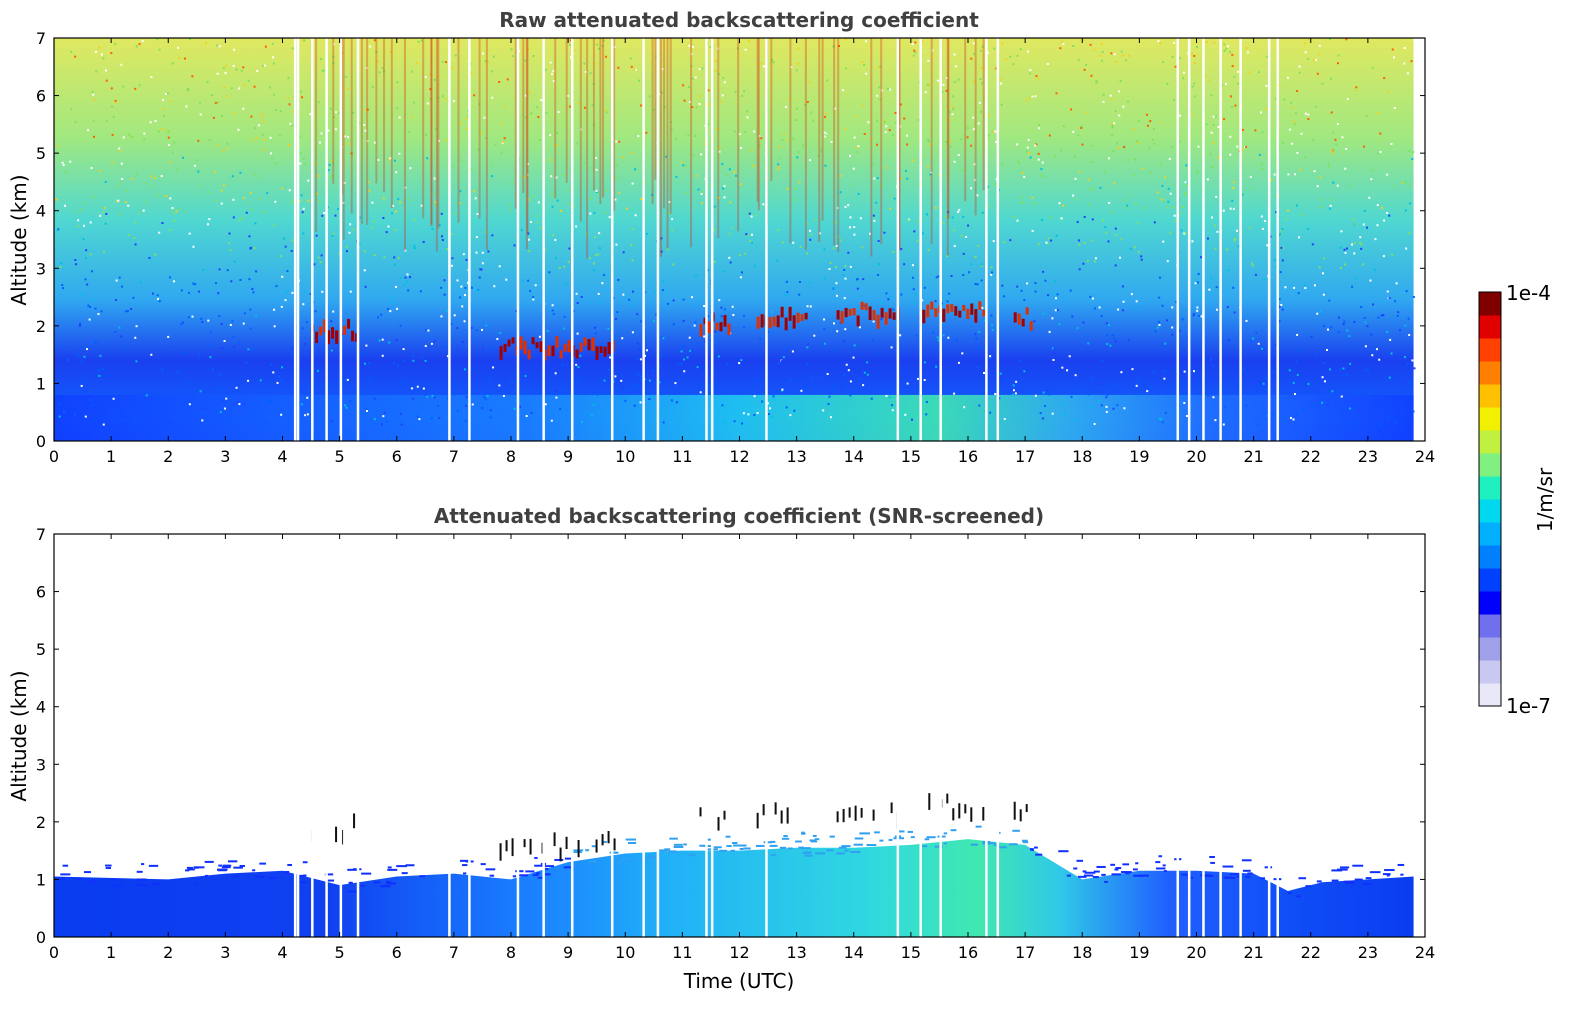  Describe the element at coordinates (527, 136) in the screenshot. I see `noise-streak` at that location.